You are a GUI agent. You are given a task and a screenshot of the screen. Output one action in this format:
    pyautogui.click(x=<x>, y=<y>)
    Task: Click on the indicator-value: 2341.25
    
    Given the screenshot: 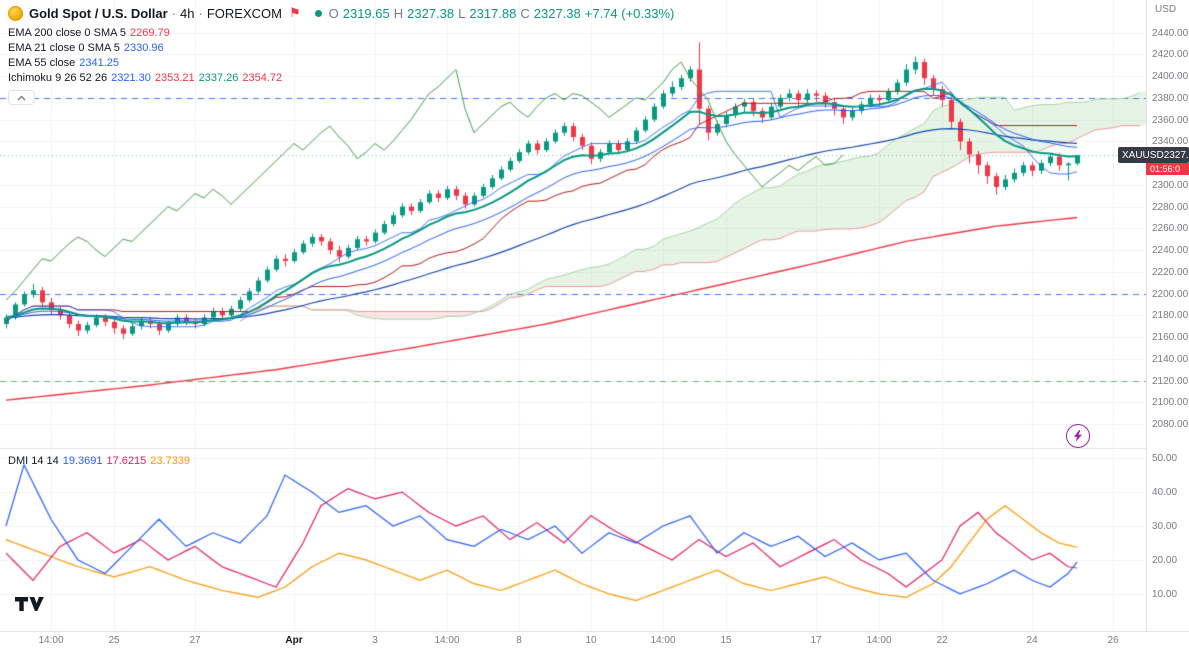 What is the action you would take?
    pyautogui.click(x=99, y=62)
    